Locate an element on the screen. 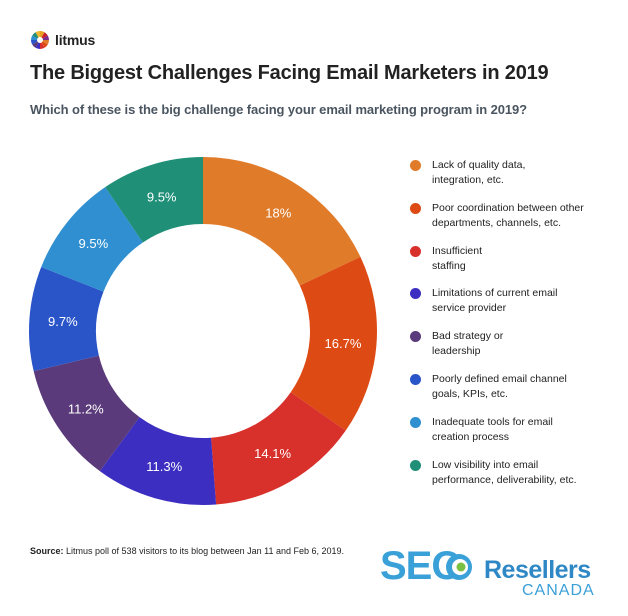 The height and width of the screenshot is (616, 628). legend-label: Lack of quality data, integration, etc. is located at coordinates (479, 172).